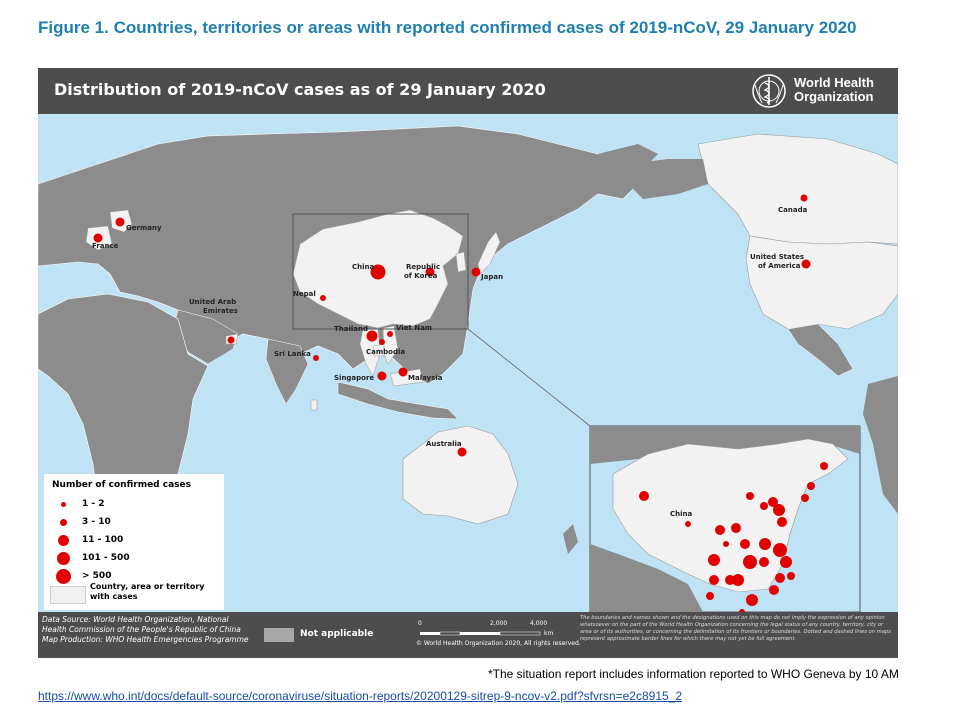  Describe the element at coordinates (460, 475) in the screenshot. I see `australia-region` at that location.